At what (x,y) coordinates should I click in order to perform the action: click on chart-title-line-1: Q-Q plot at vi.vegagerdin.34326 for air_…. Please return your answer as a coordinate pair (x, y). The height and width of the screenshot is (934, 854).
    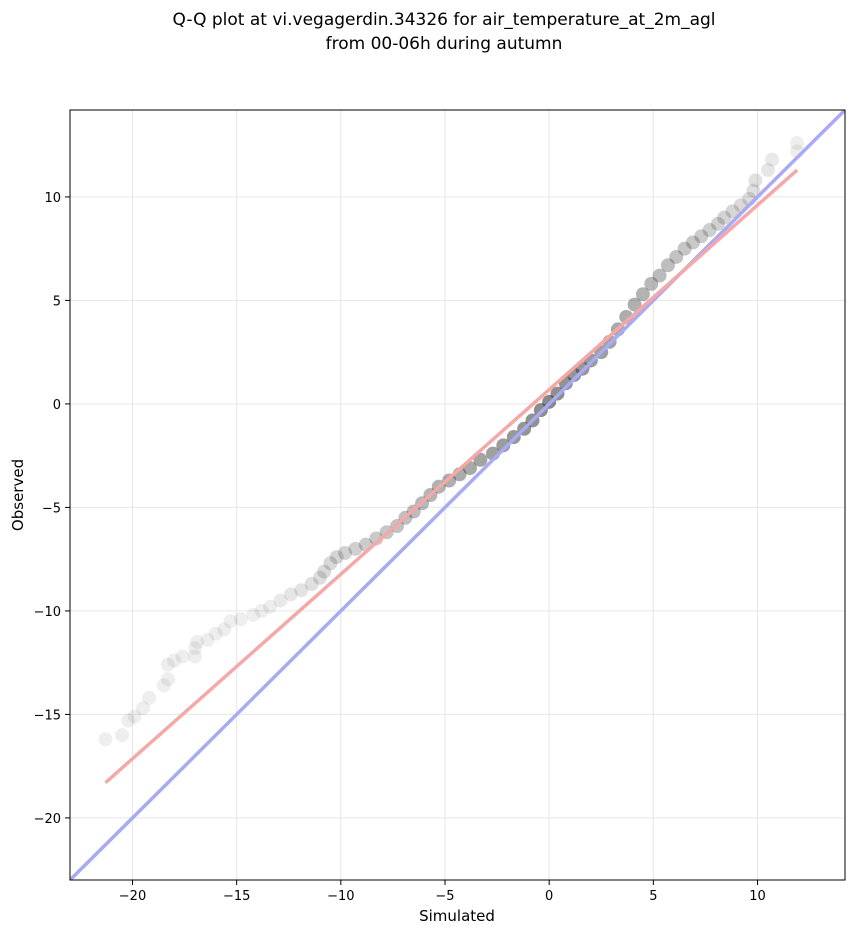
    Looking at the image, I should click on (443, 20).